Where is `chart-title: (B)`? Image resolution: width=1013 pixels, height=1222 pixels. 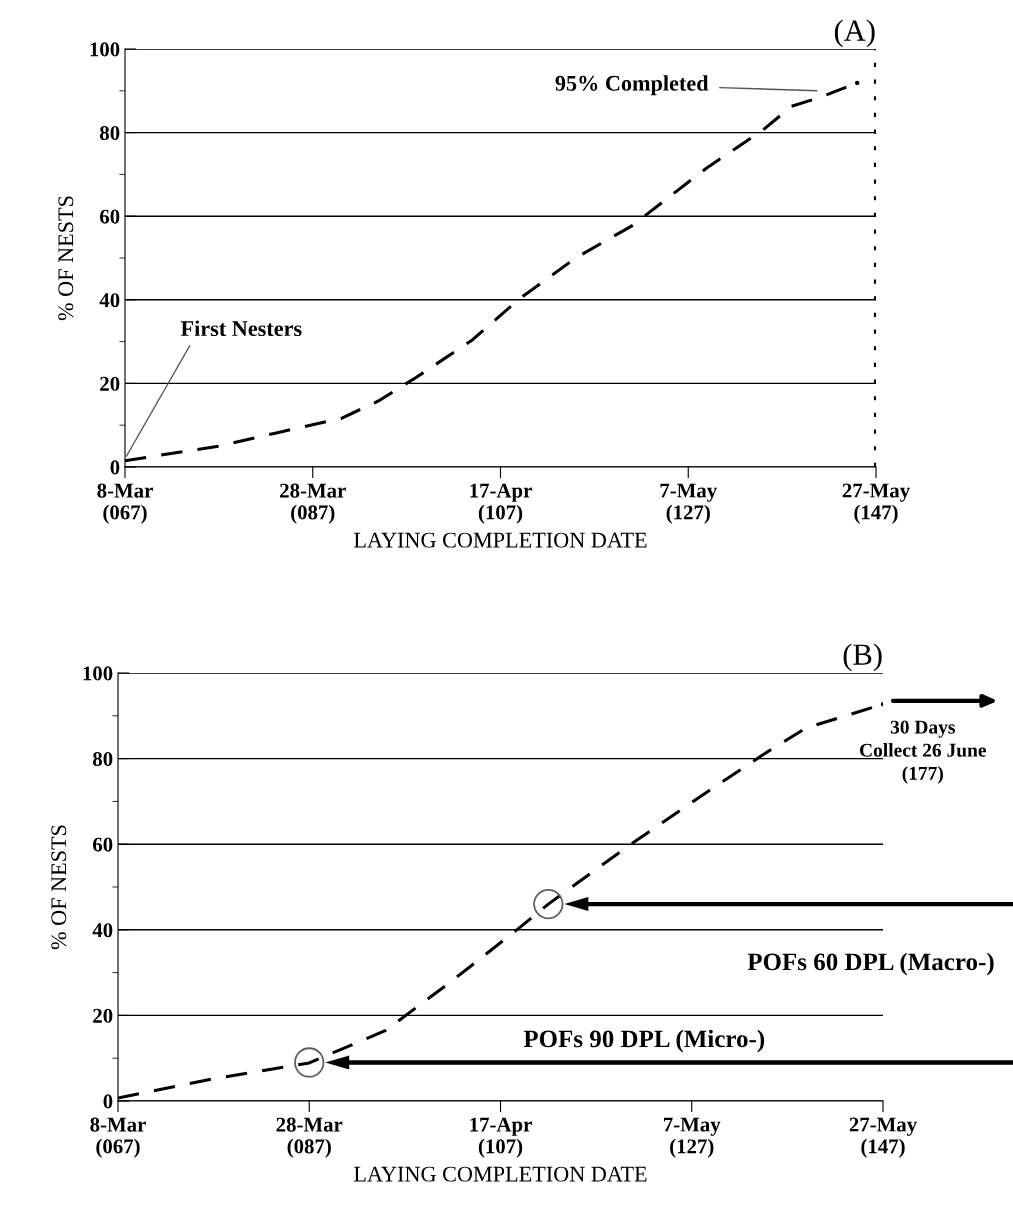
chart-title: (B) is located at coordinates (862, 657).